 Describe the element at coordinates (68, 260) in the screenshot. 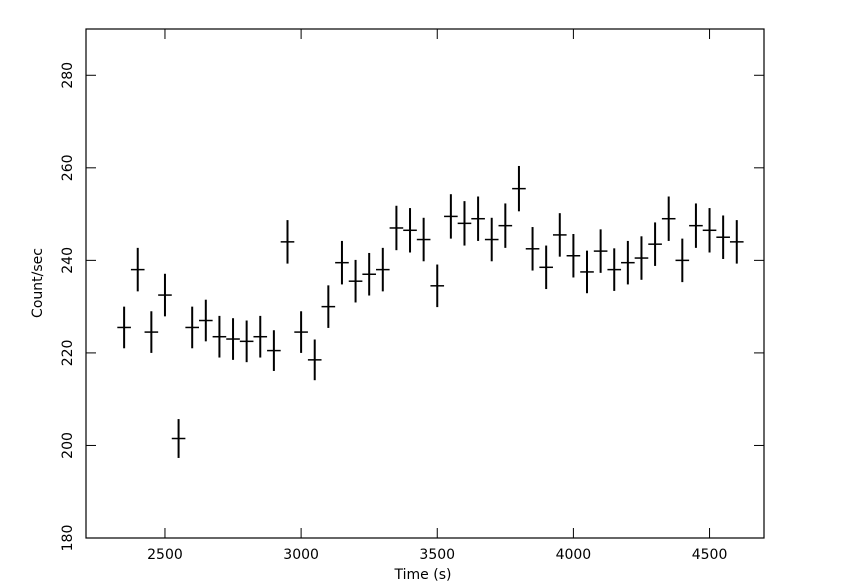

I see `y-tick-label: 240` at that location.